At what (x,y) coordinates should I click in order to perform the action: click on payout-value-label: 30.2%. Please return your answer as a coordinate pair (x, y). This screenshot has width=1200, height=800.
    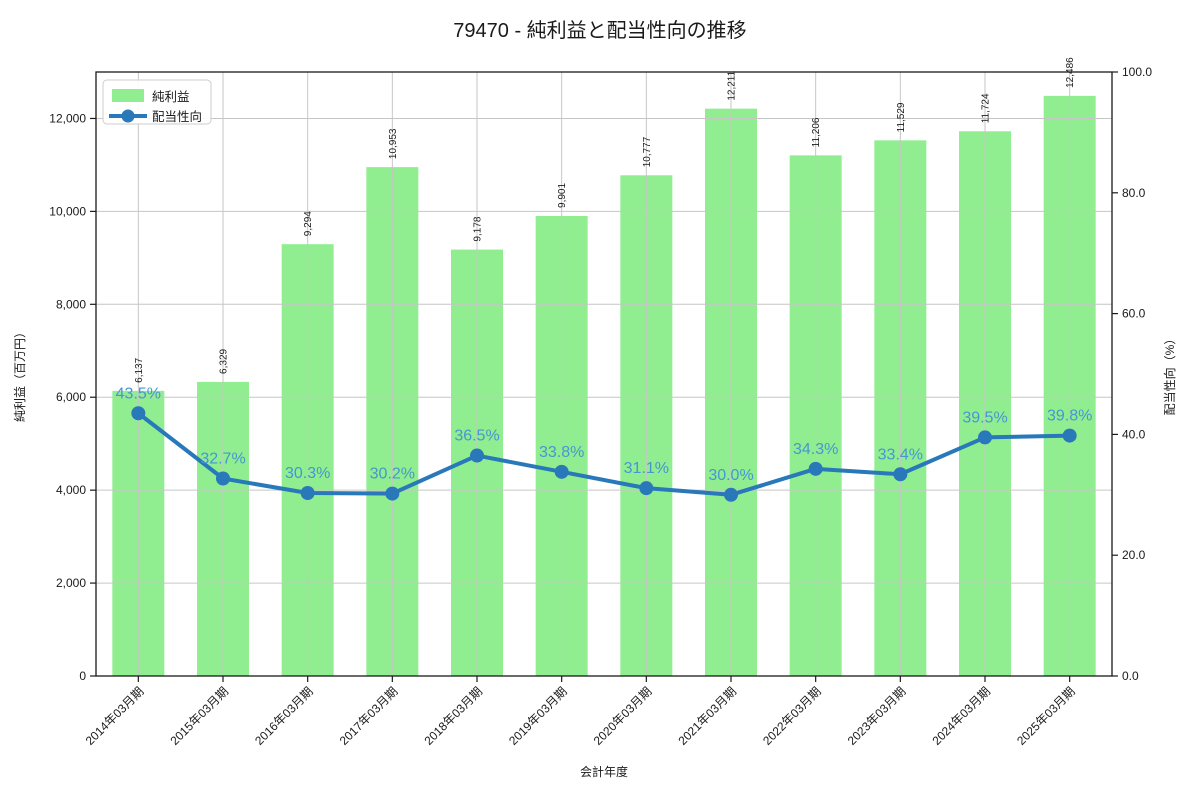
    Looking at the image, I should click on (392, 474).